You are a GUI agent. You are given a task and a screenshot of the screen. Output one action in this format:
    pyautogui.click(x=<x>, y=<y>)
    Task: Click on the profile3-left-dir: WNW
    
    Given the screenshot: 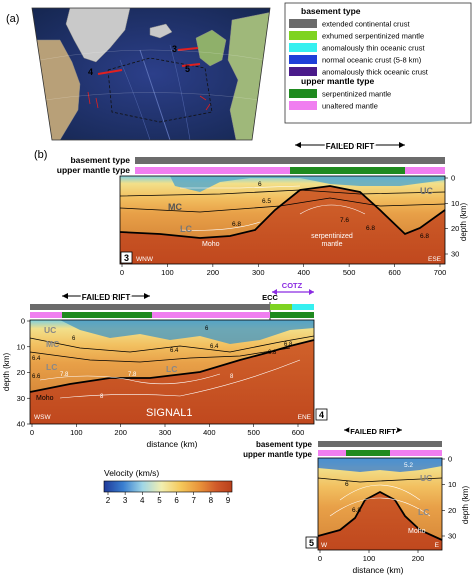 What is the action you would take?
    pyautogui.click(x=145, y=259)
    